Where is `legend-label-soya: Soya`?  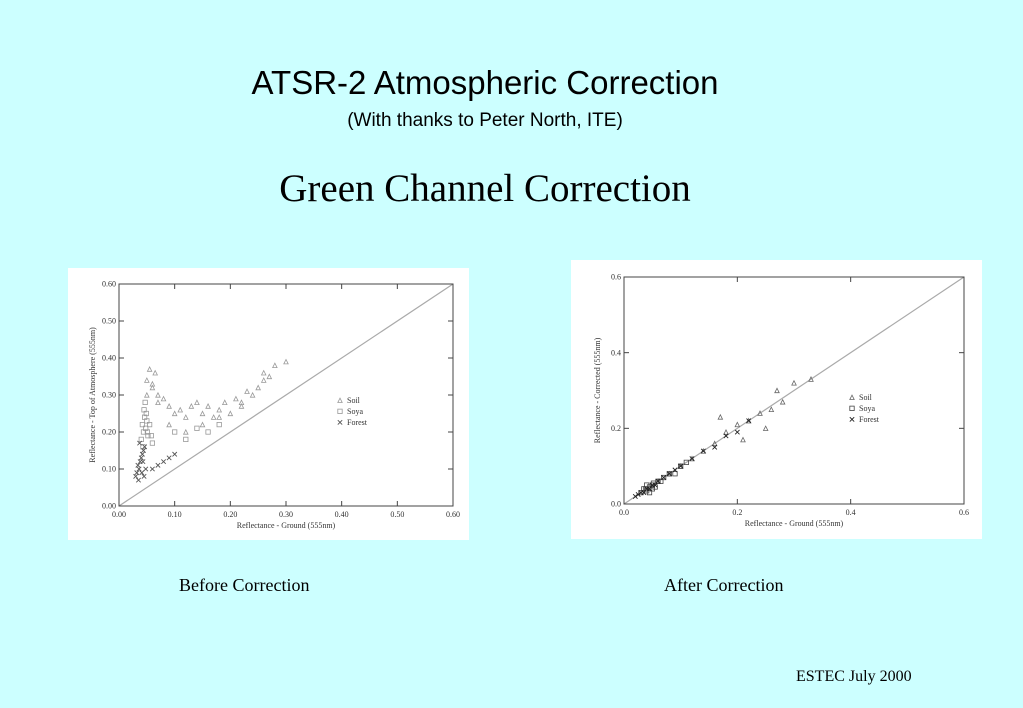 legend-label-soya: Soya is located at coordinates (355, 411).